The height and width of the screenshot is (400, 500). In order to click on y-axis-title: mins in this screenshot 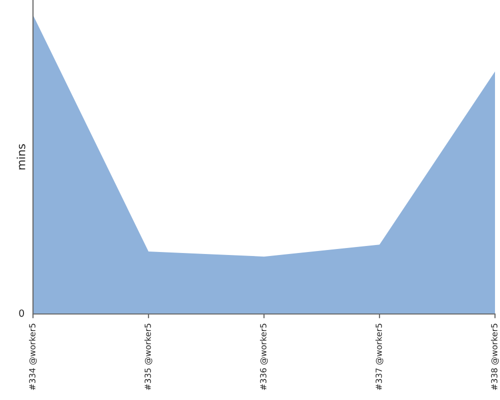, I will do `click(21, 157)`.